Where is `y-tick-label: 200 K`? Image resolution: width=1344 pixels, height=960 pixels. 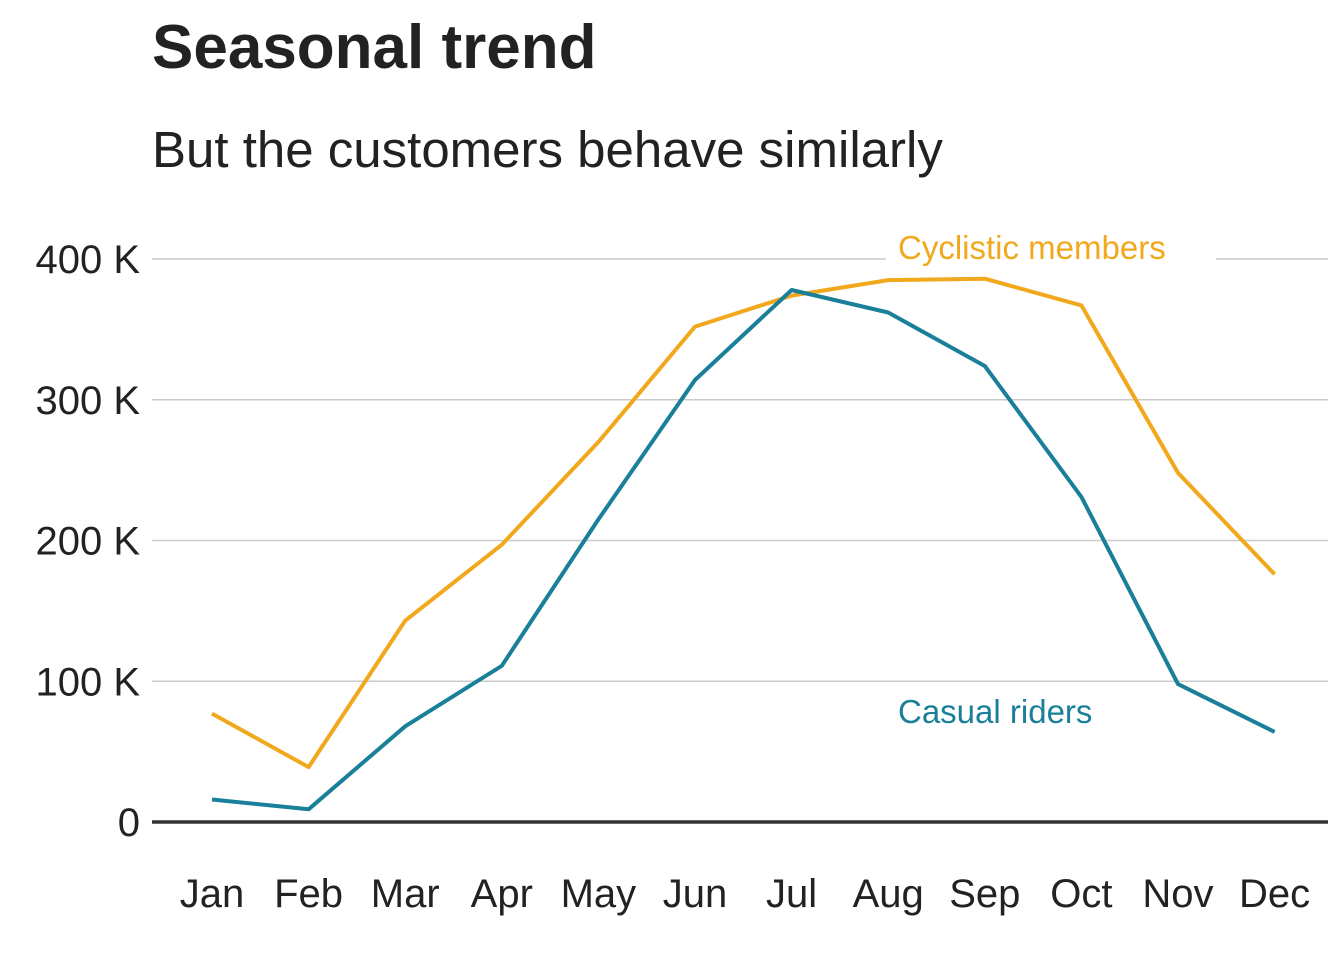 y-tick-label: 200 K is located at coordinates (87, 542).